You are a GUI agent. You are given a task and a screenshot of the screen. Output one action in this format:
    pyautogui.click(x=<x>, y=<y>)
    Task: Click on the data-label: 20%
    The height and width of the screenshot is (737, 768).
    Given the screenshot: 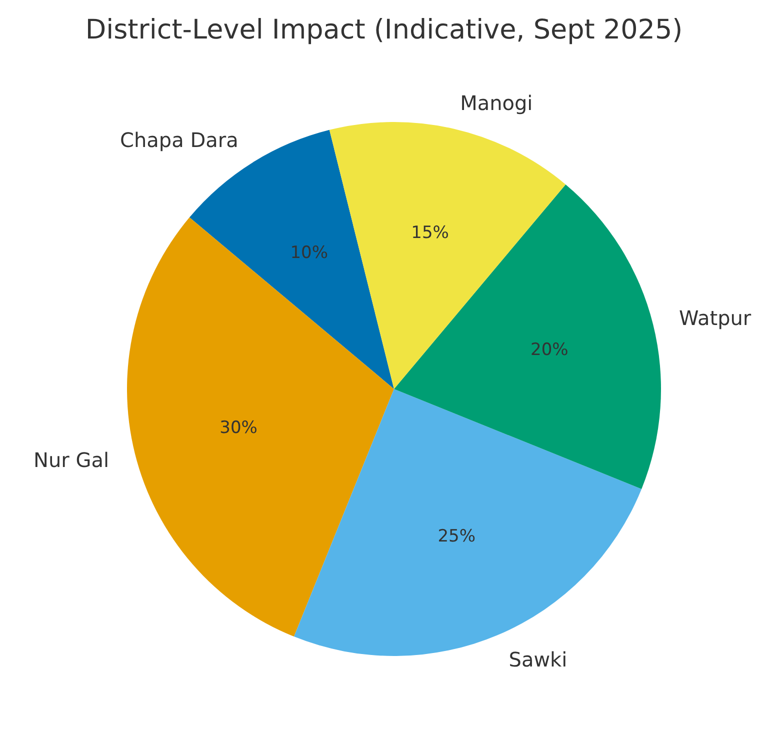 What is the action you would take?
    pyautogui.click(x=549, y=350)
    